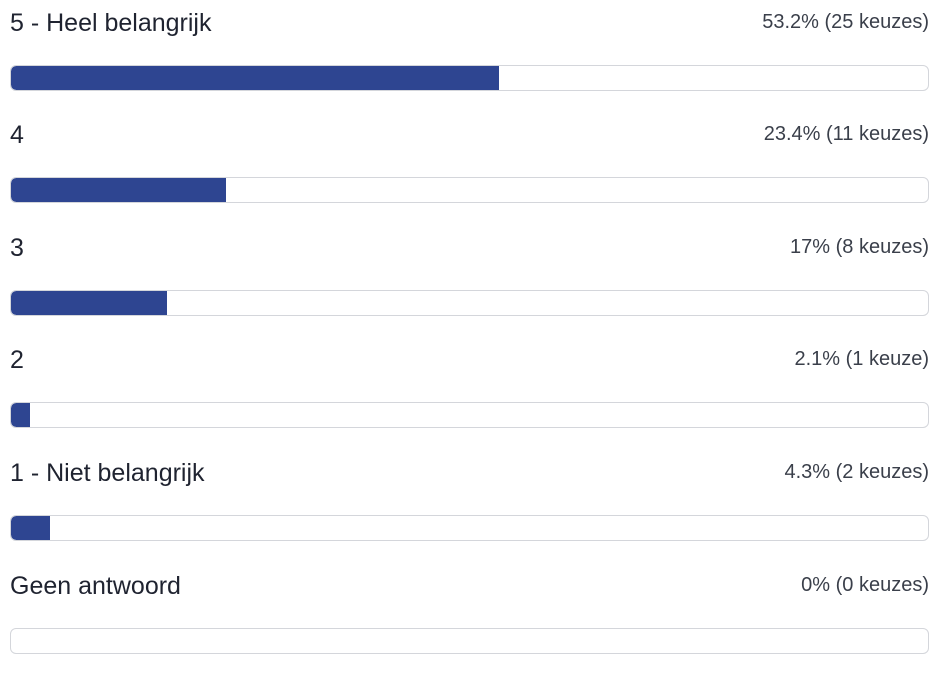 This screenshot has height=673, width=934. What do you see at coordinates (861, 359) in the screenshot?
I see `option-stat: 2.1% (1 keuze)` at bounding box center [861, 359].